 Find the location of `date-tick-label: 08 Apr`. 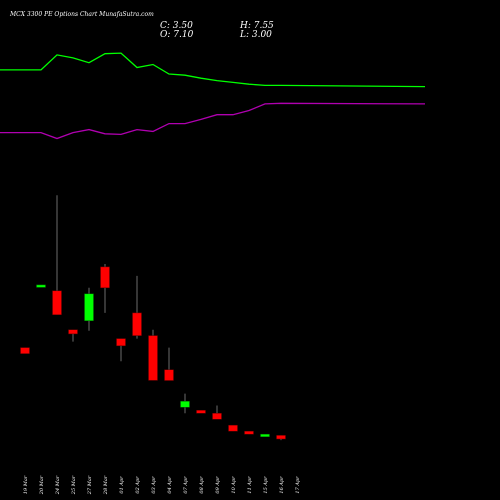

date-tick-label: 08 Apr is located at coordinates (202, 485).